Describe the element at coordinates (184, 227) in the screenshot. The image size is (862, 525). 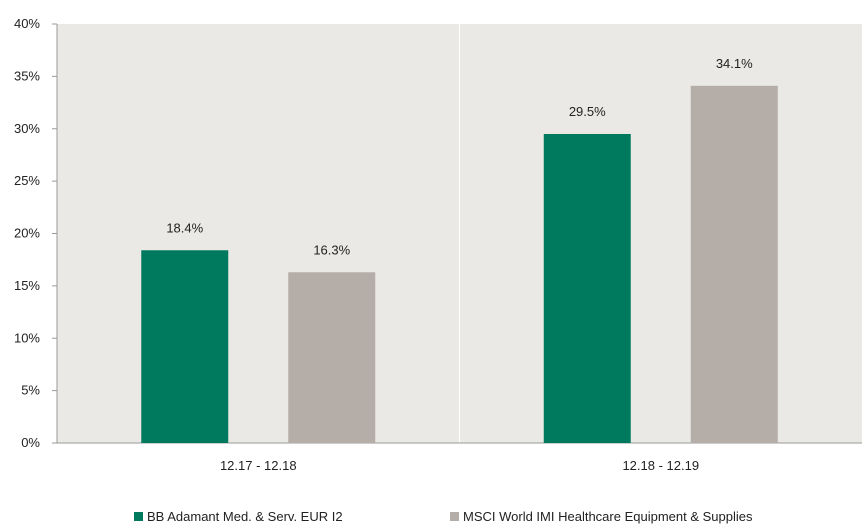
I see `data-label: 18.4%` at that location.